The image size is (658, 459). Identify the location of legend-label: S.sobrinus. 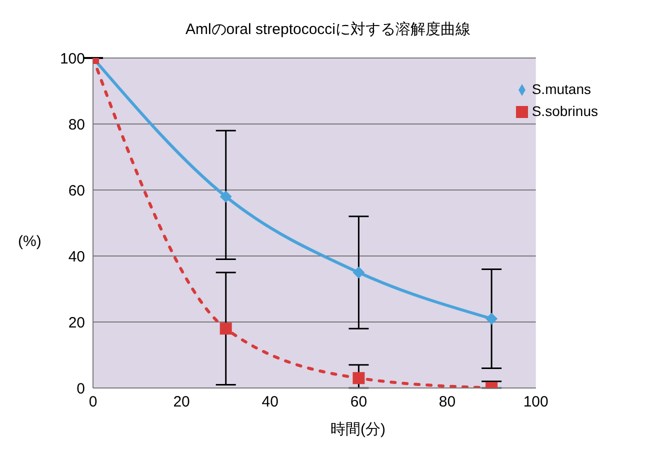
(565, 111).